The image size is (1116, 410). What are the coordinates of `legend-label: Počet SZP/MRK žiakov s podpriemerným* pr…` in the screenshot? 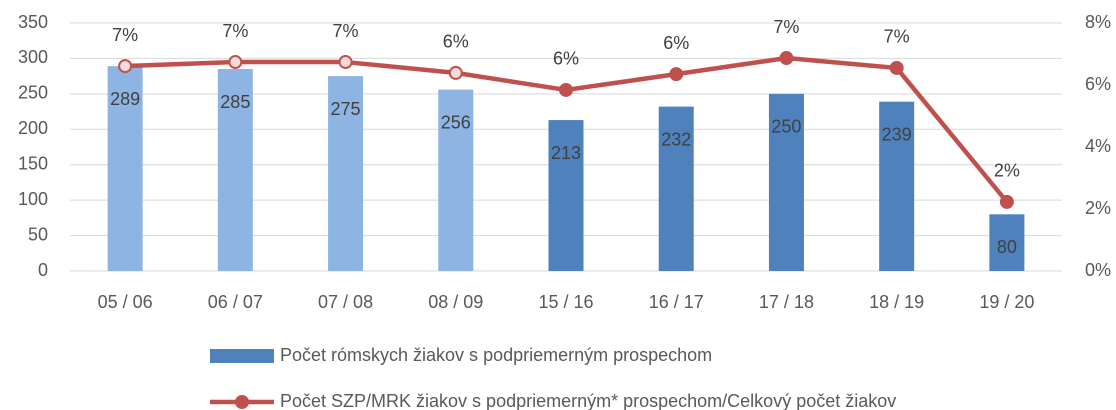 It's located at (588, 400).